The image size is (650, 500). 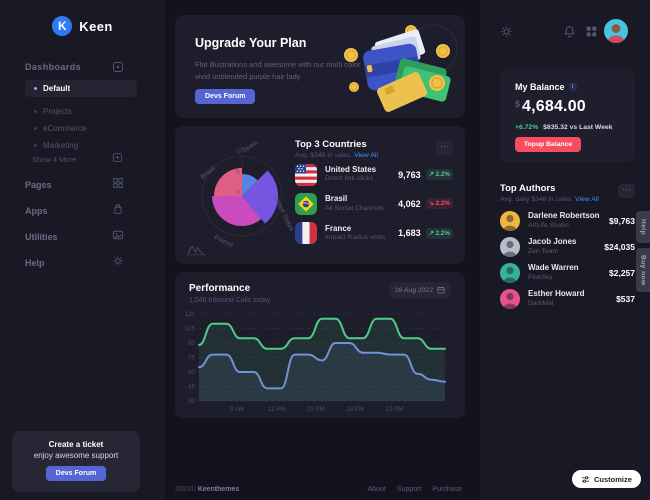 I want to click on footer-link-support: Support, so click(x=409, y=489).